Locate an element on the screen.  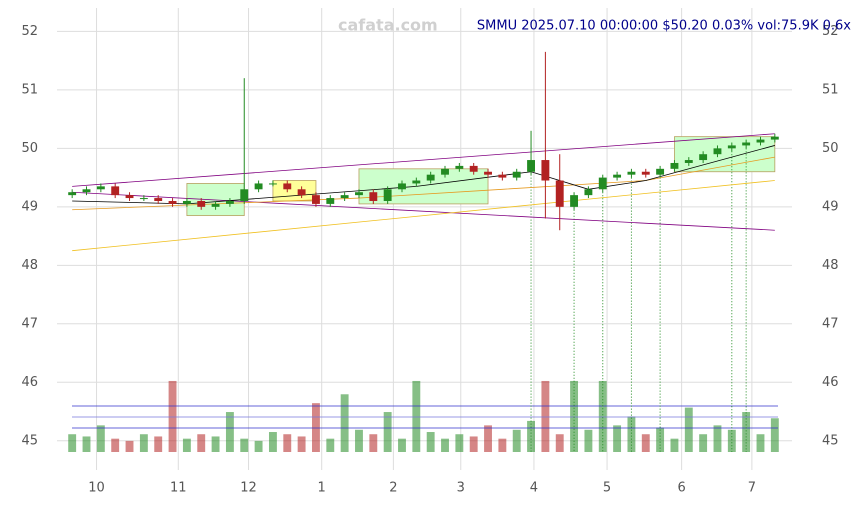
x-tick-label: 1 is located at coordinates (322, 488).